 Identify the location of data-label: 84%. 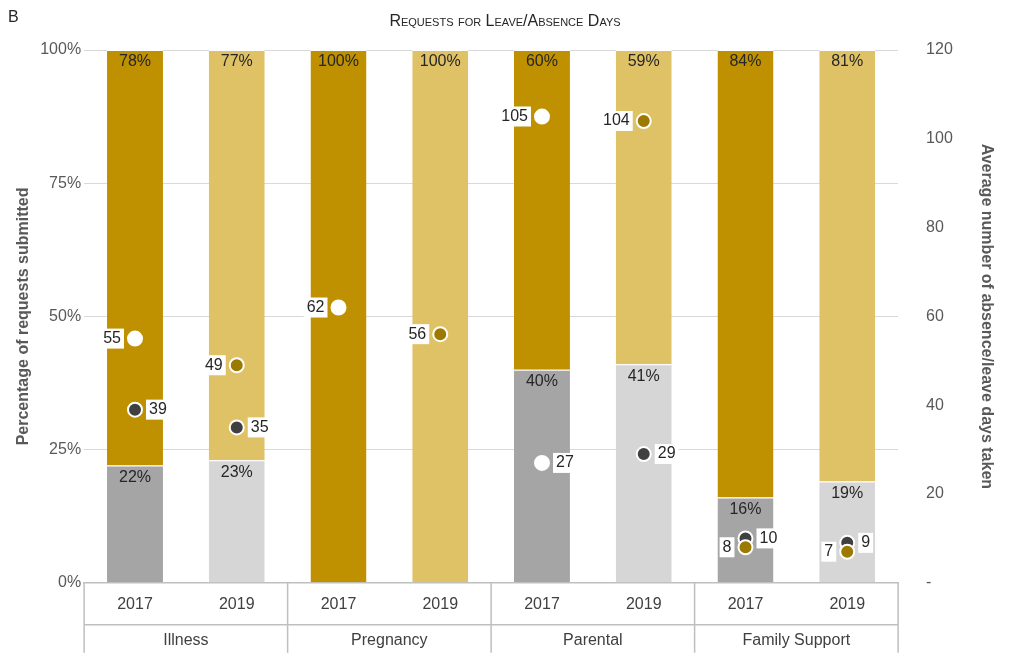
(745, 61).